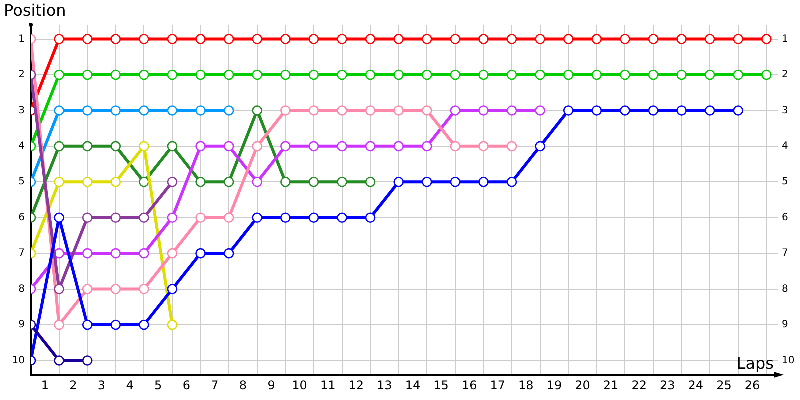 The width and height of the screenshot is (800, 400). I want to click on x-tick-label: 15, so click(441, 385).